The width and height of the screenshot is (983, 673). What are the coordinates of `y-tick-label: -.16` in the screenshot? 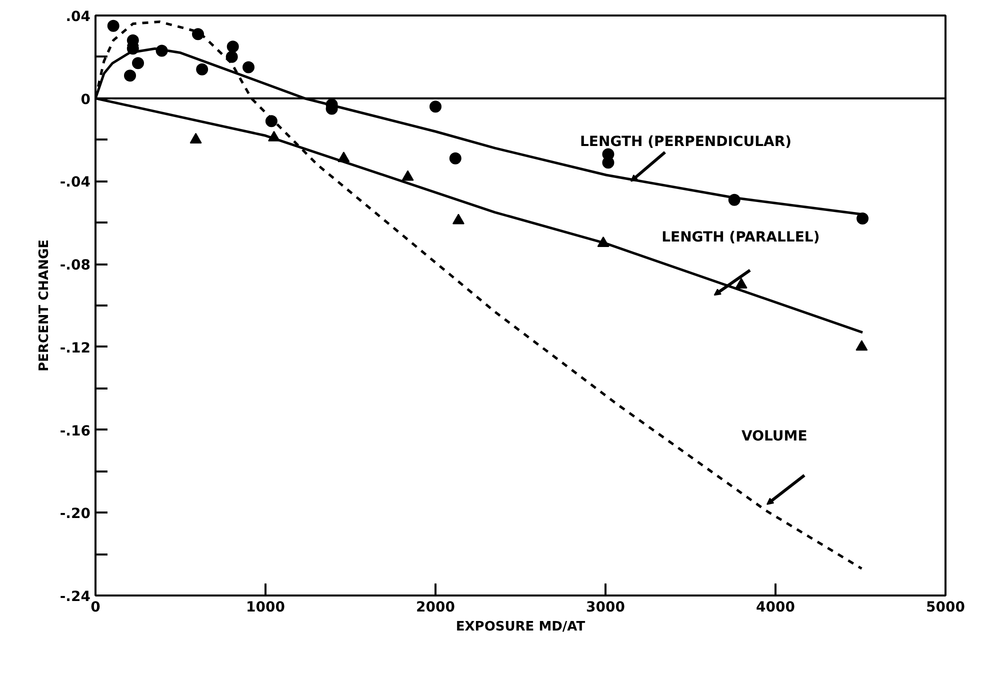 It's located at (75, 431).